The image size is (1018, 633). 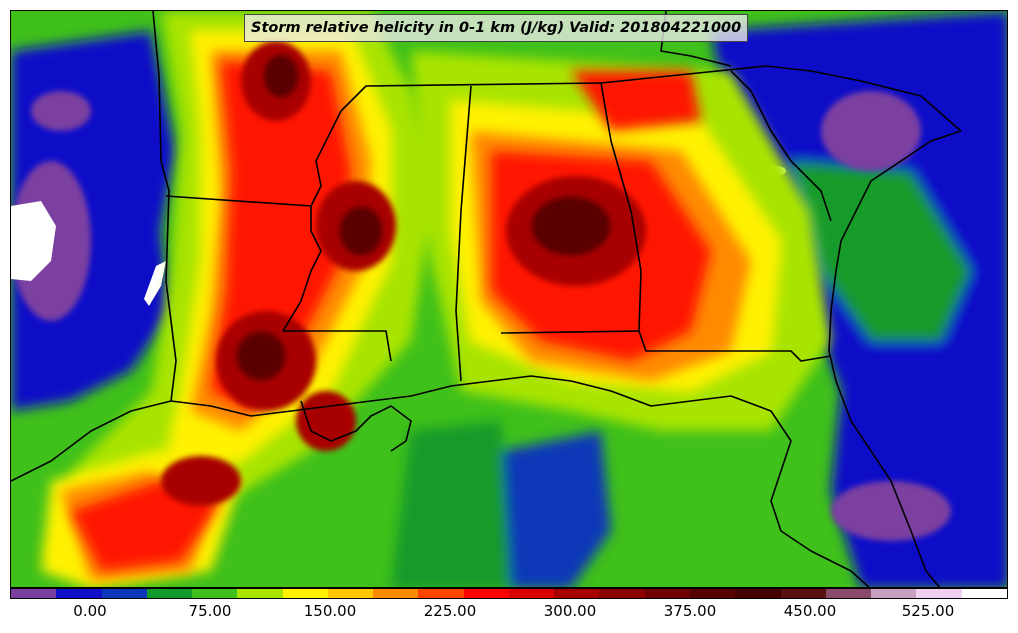 What do you see at coordinates (881, 251) in the screenshot?
I see `field-atlantic-green` at bounding box center [881, 251].